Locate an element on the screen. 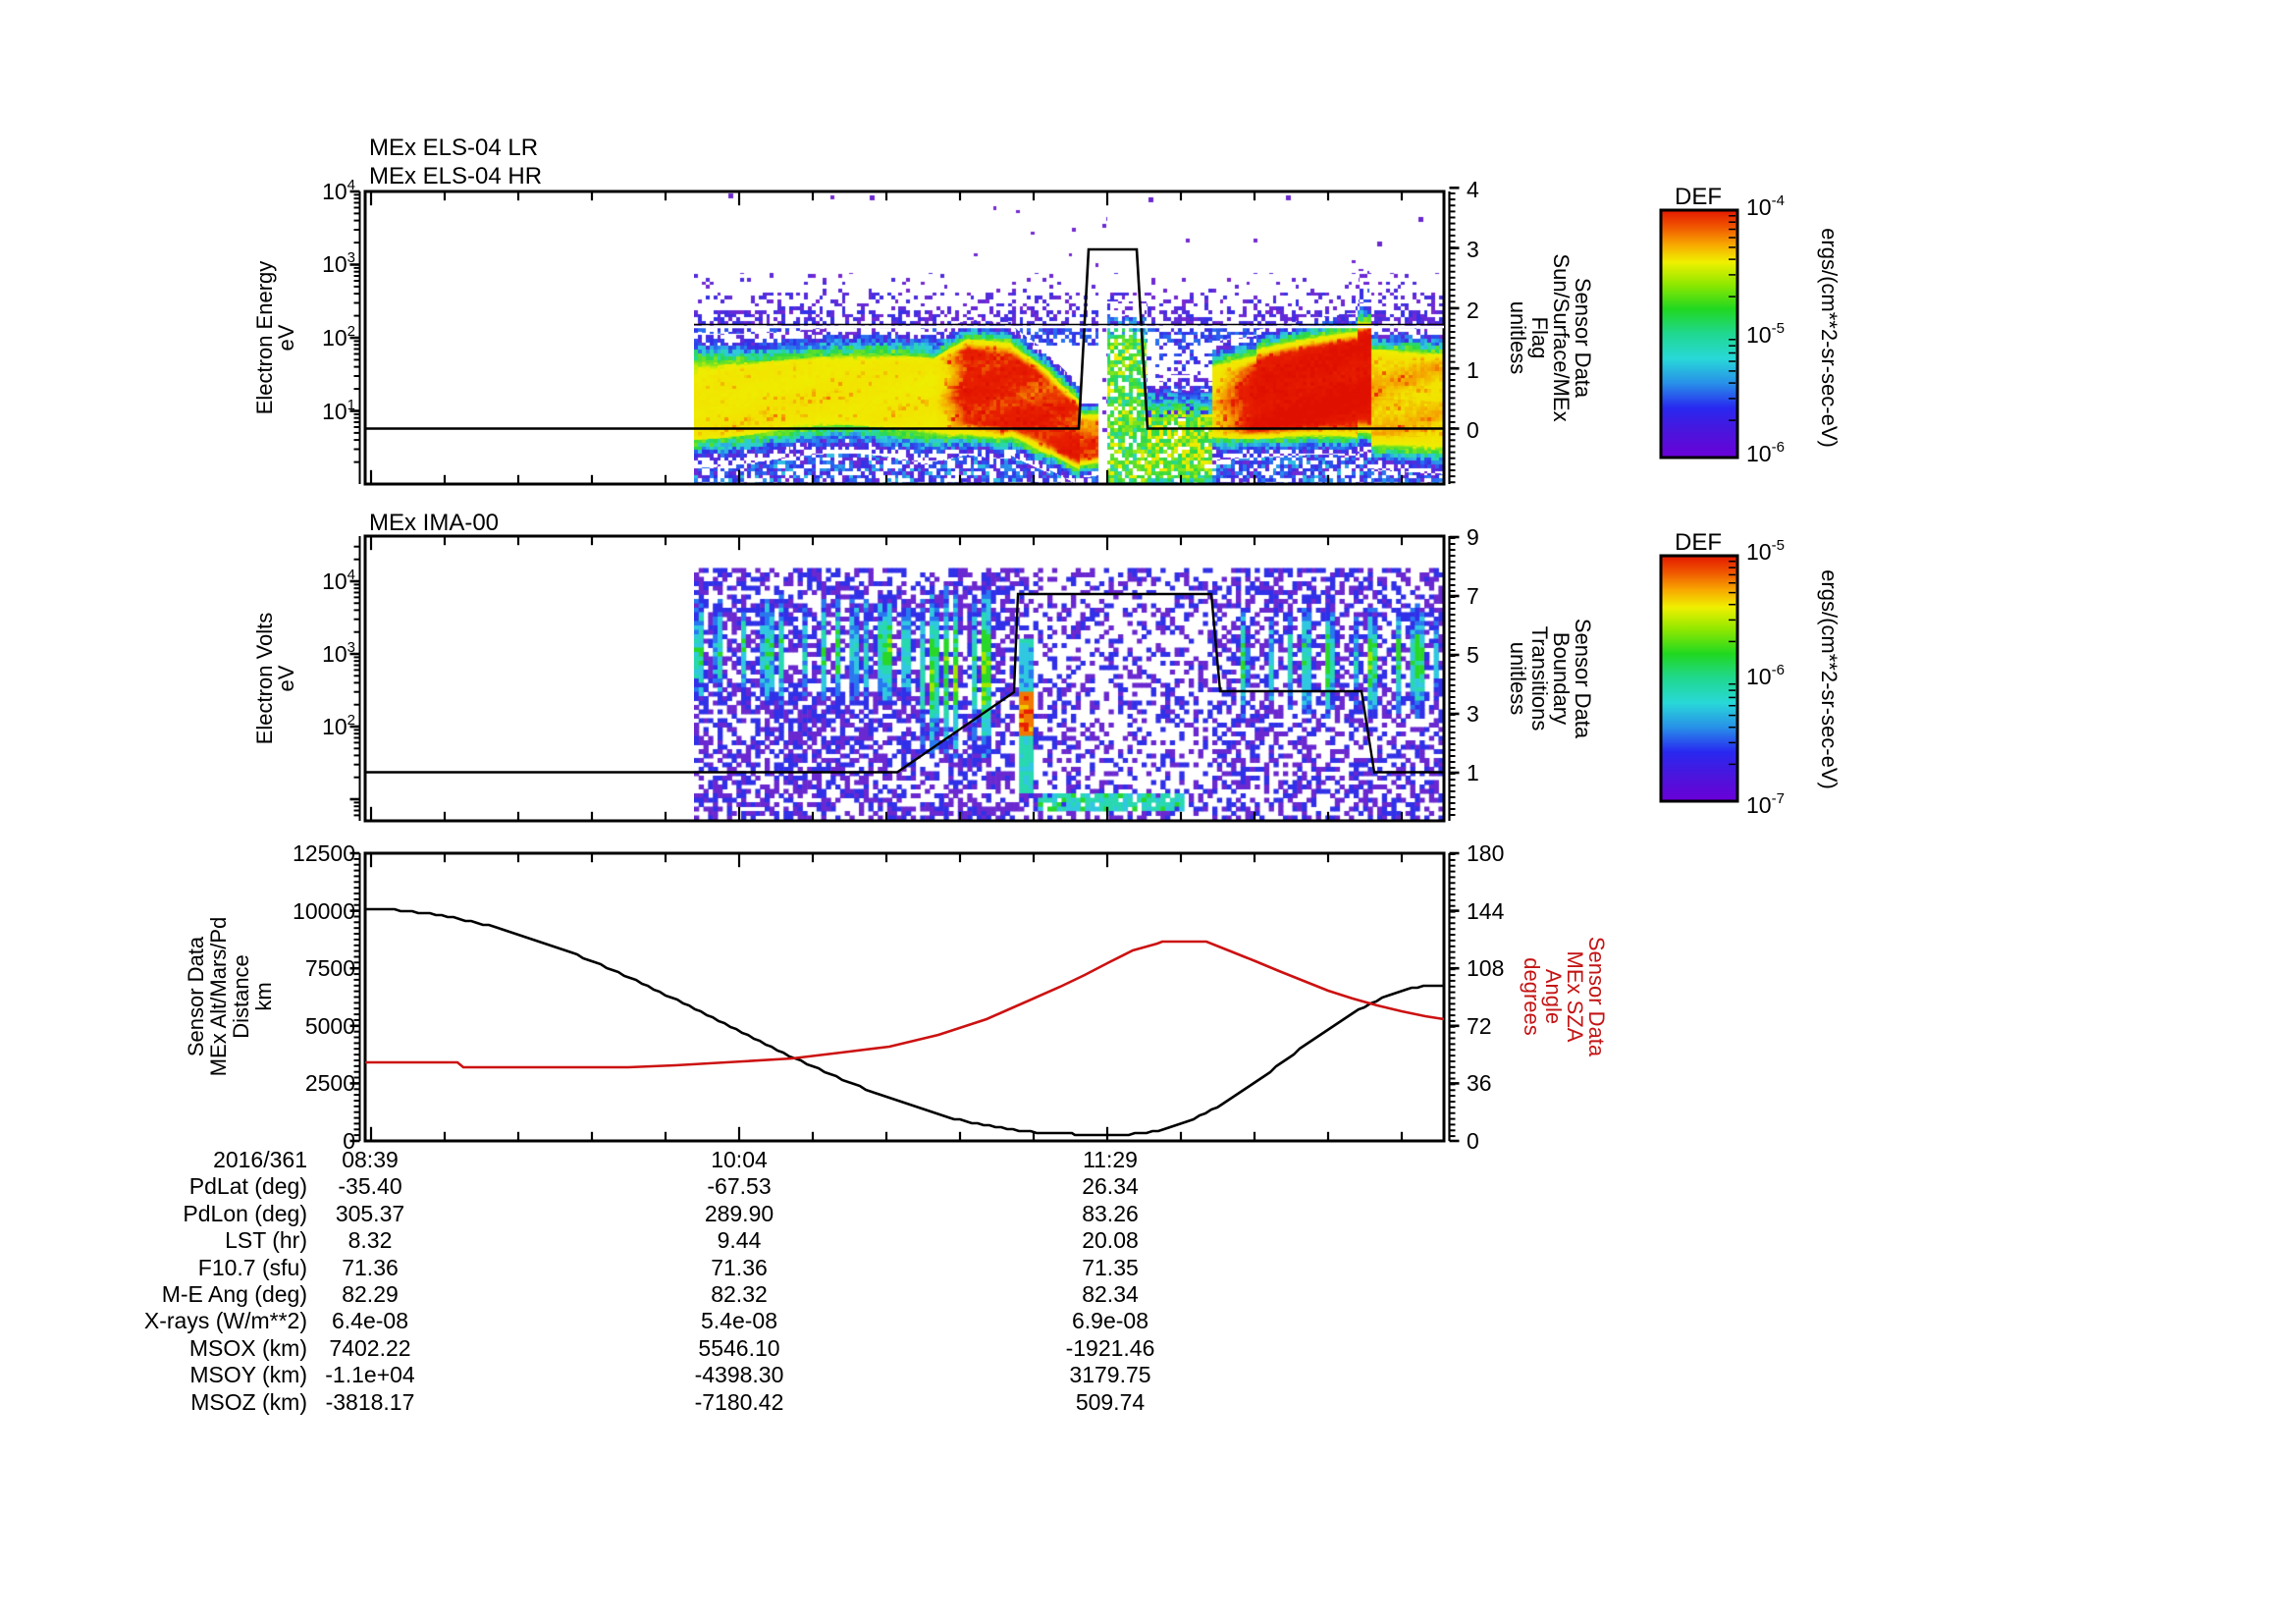 The width and height of the screenshot is (2296, 1623). svg-text: 289.90 is located at coordinates (739, 1213).